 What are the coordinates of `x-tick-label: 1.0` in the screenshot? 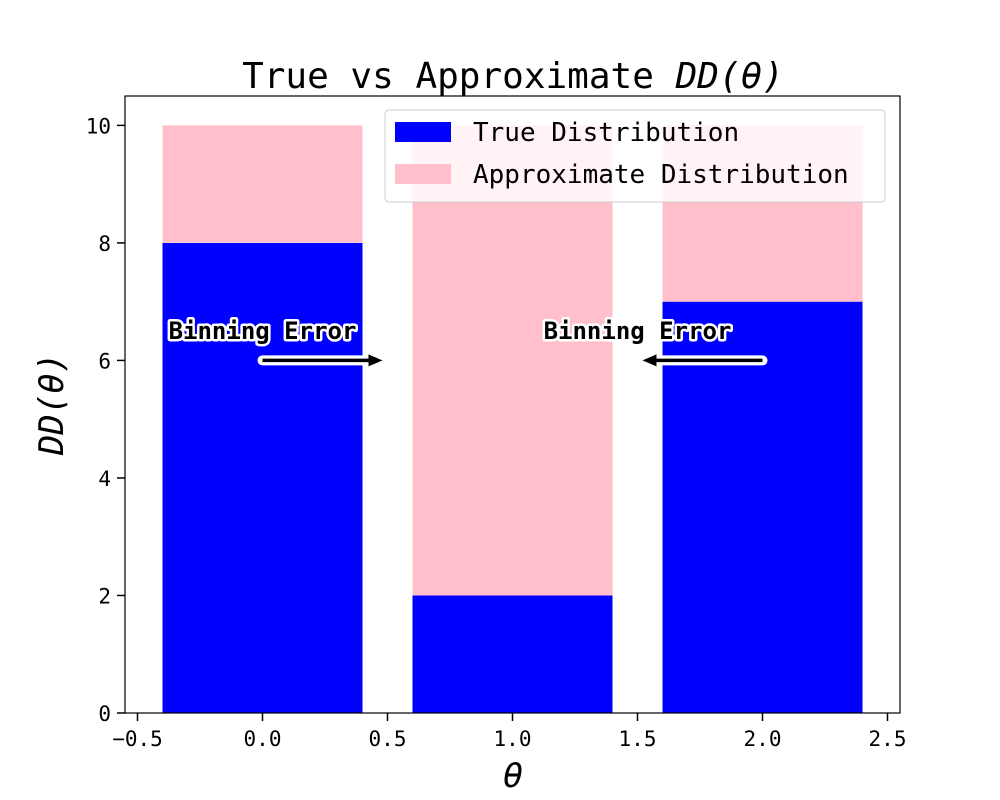 It's located at (513, 739).